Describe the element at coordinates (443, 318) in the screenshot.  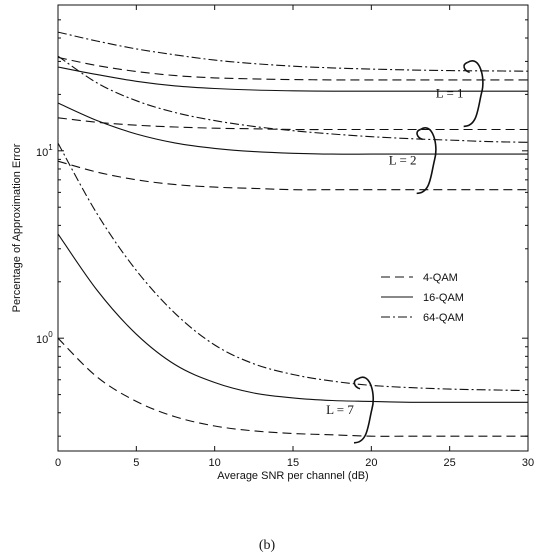
I see `legend-label-64qam: 64-QAM` at that location.